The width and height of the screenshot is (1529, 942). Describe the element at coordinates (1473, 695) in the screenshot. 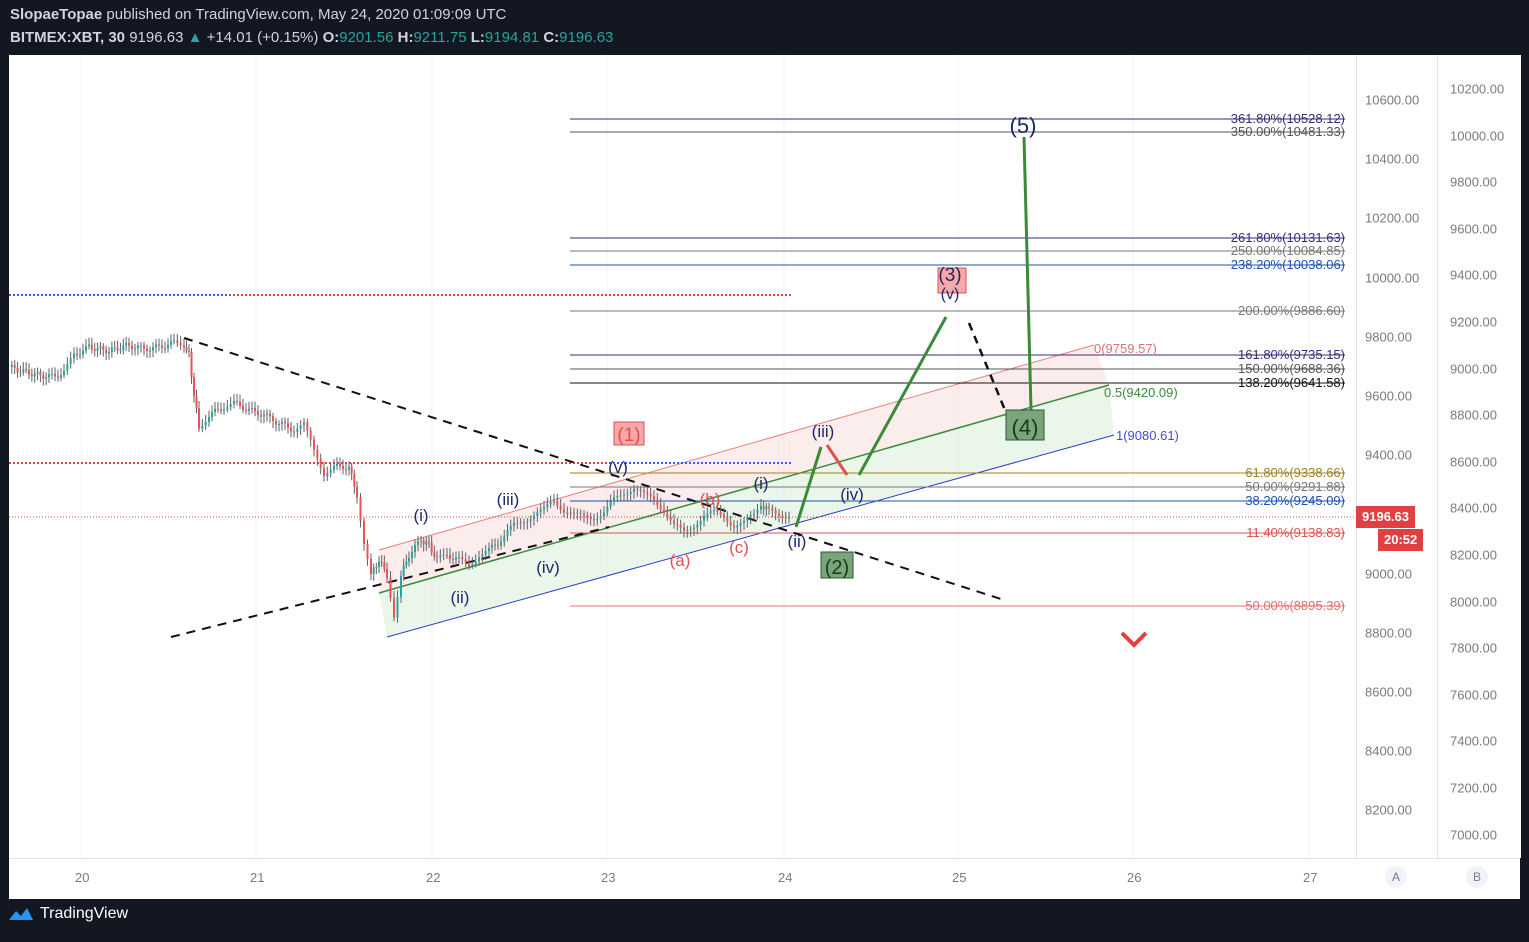

I see `price-scale-b-tick: 7600.00` at that location.